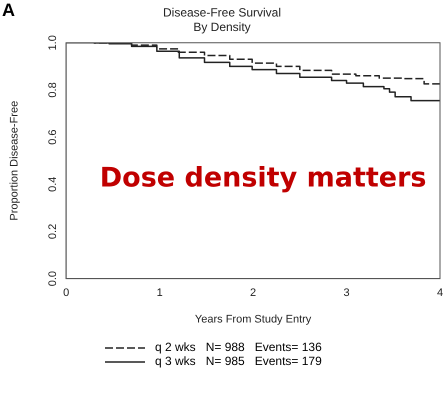  I want to click on legend-label: q 2 wks, so click(176, 347).